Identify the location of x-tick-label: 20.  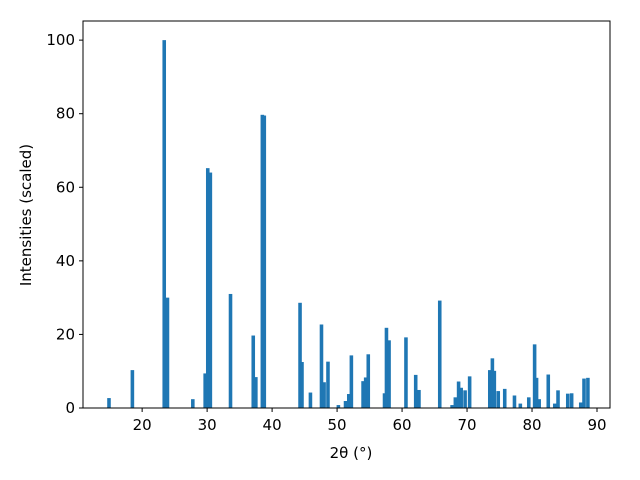
(142, 425).